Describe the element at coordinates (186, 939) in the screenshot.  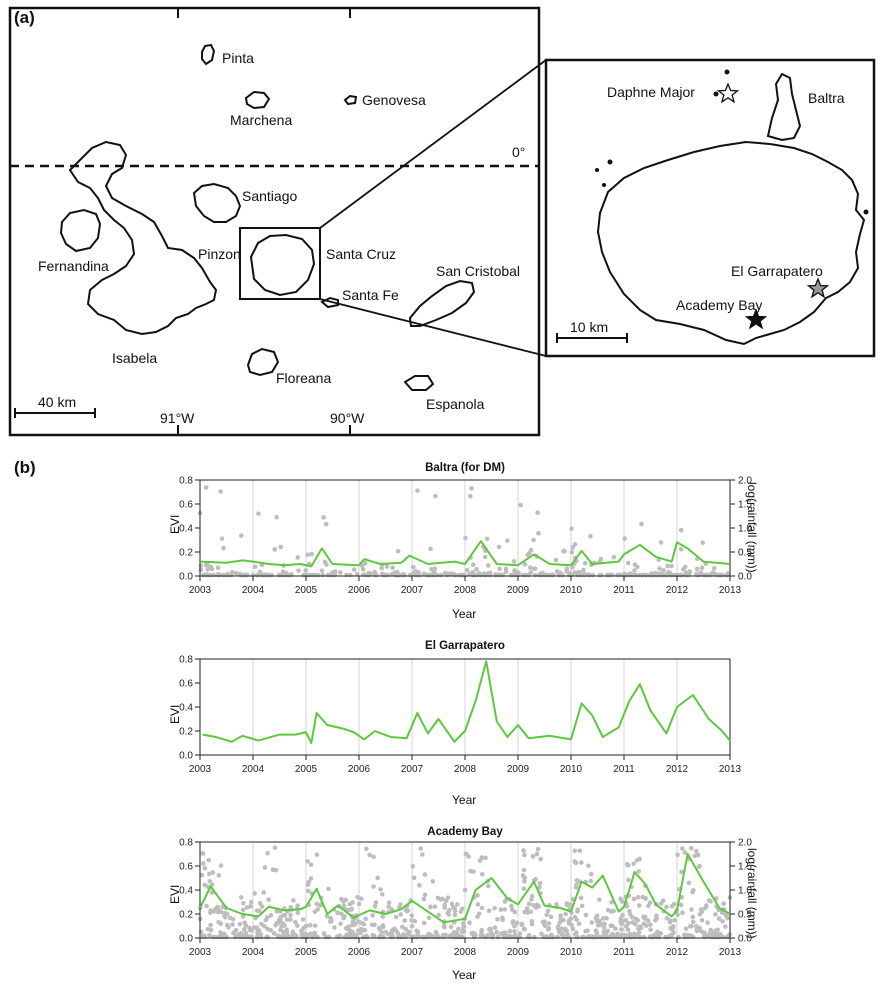
I see `y-tick-label: 0.0` at that location.